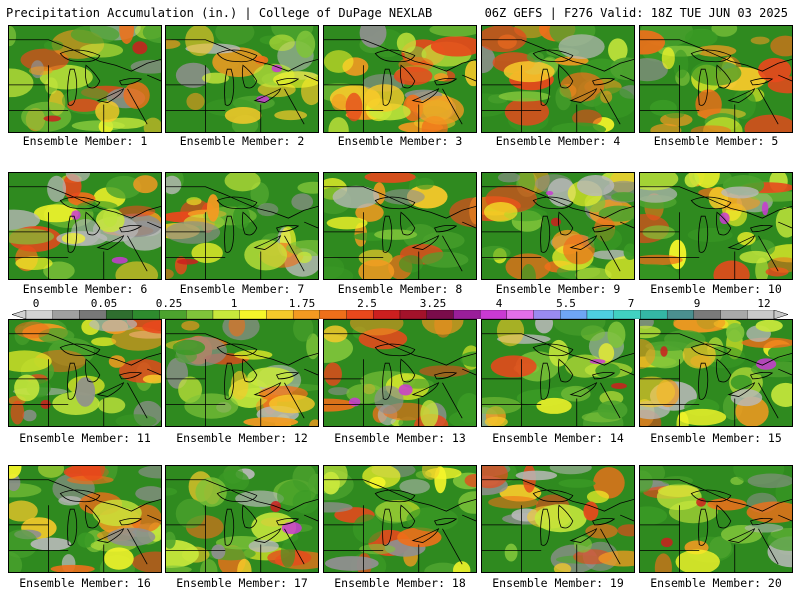 This screenshot has width=800, height=600. Describe the element at coordinates (242, 438) in the screenshot. I see `ensemble-caption-12: Ensemble Member: 12` at that location.